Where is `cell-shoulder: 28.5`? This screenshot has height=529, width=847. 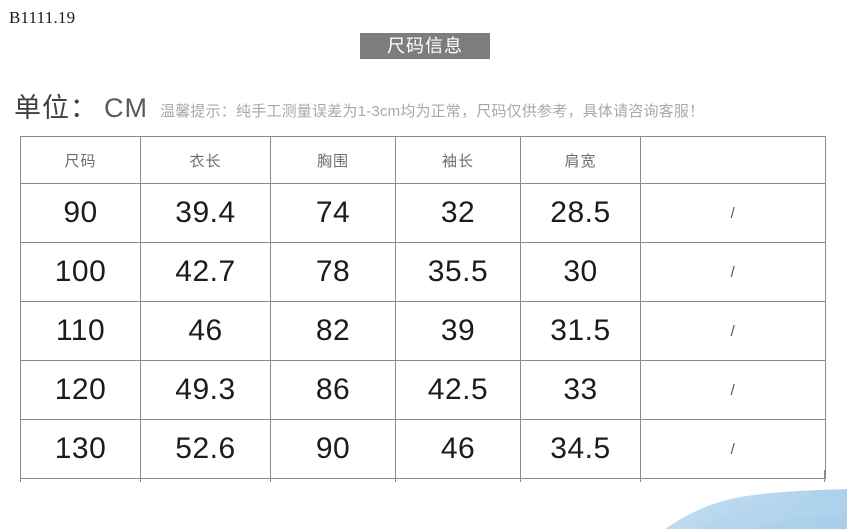 cell-shoulder: 28.5 is located at coordinates (580, 213).